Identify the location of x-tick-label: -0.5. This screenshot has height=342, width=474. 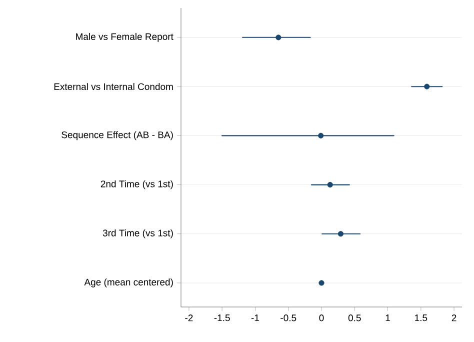
(288, 318).